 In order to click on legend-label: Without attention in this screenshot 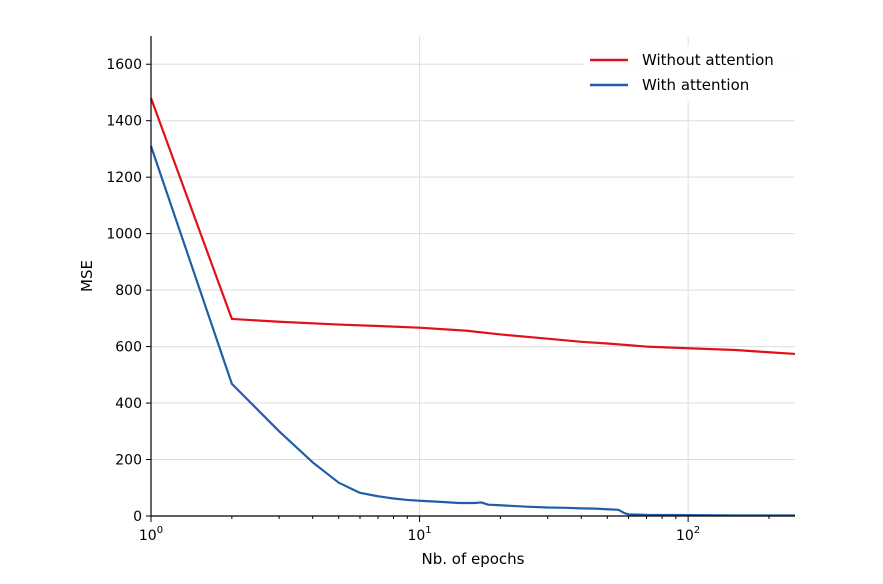, I will do `click(708, 60)`.